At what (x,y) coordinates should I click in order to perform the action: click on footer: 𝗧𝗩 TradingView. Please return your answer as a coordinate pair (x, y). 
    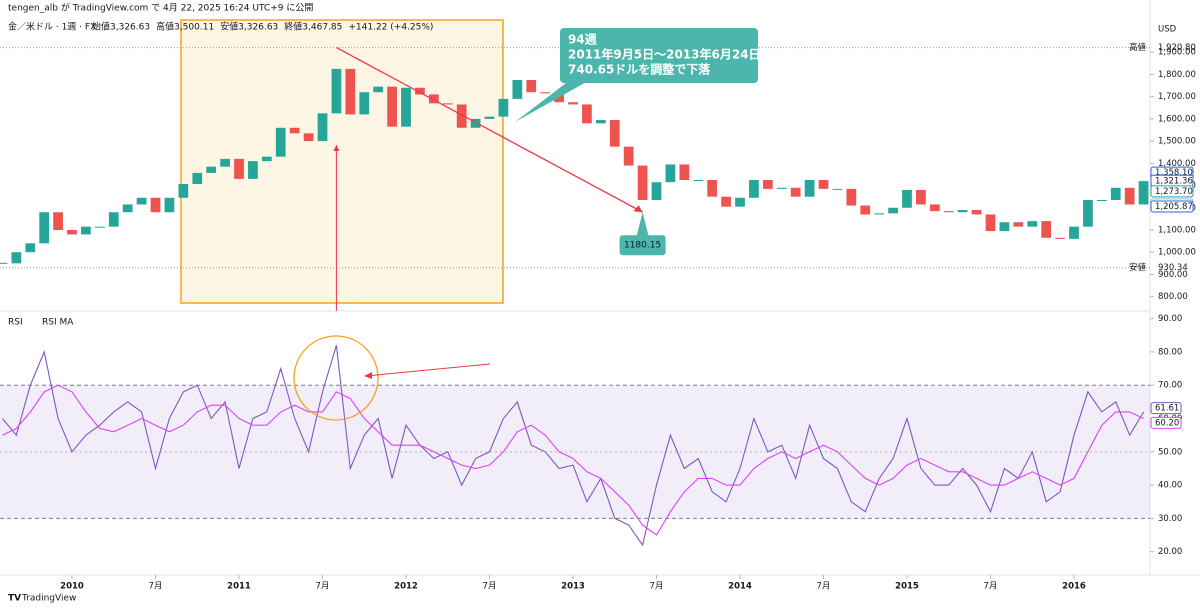
    Looking at the image, I should click on (42, 599).